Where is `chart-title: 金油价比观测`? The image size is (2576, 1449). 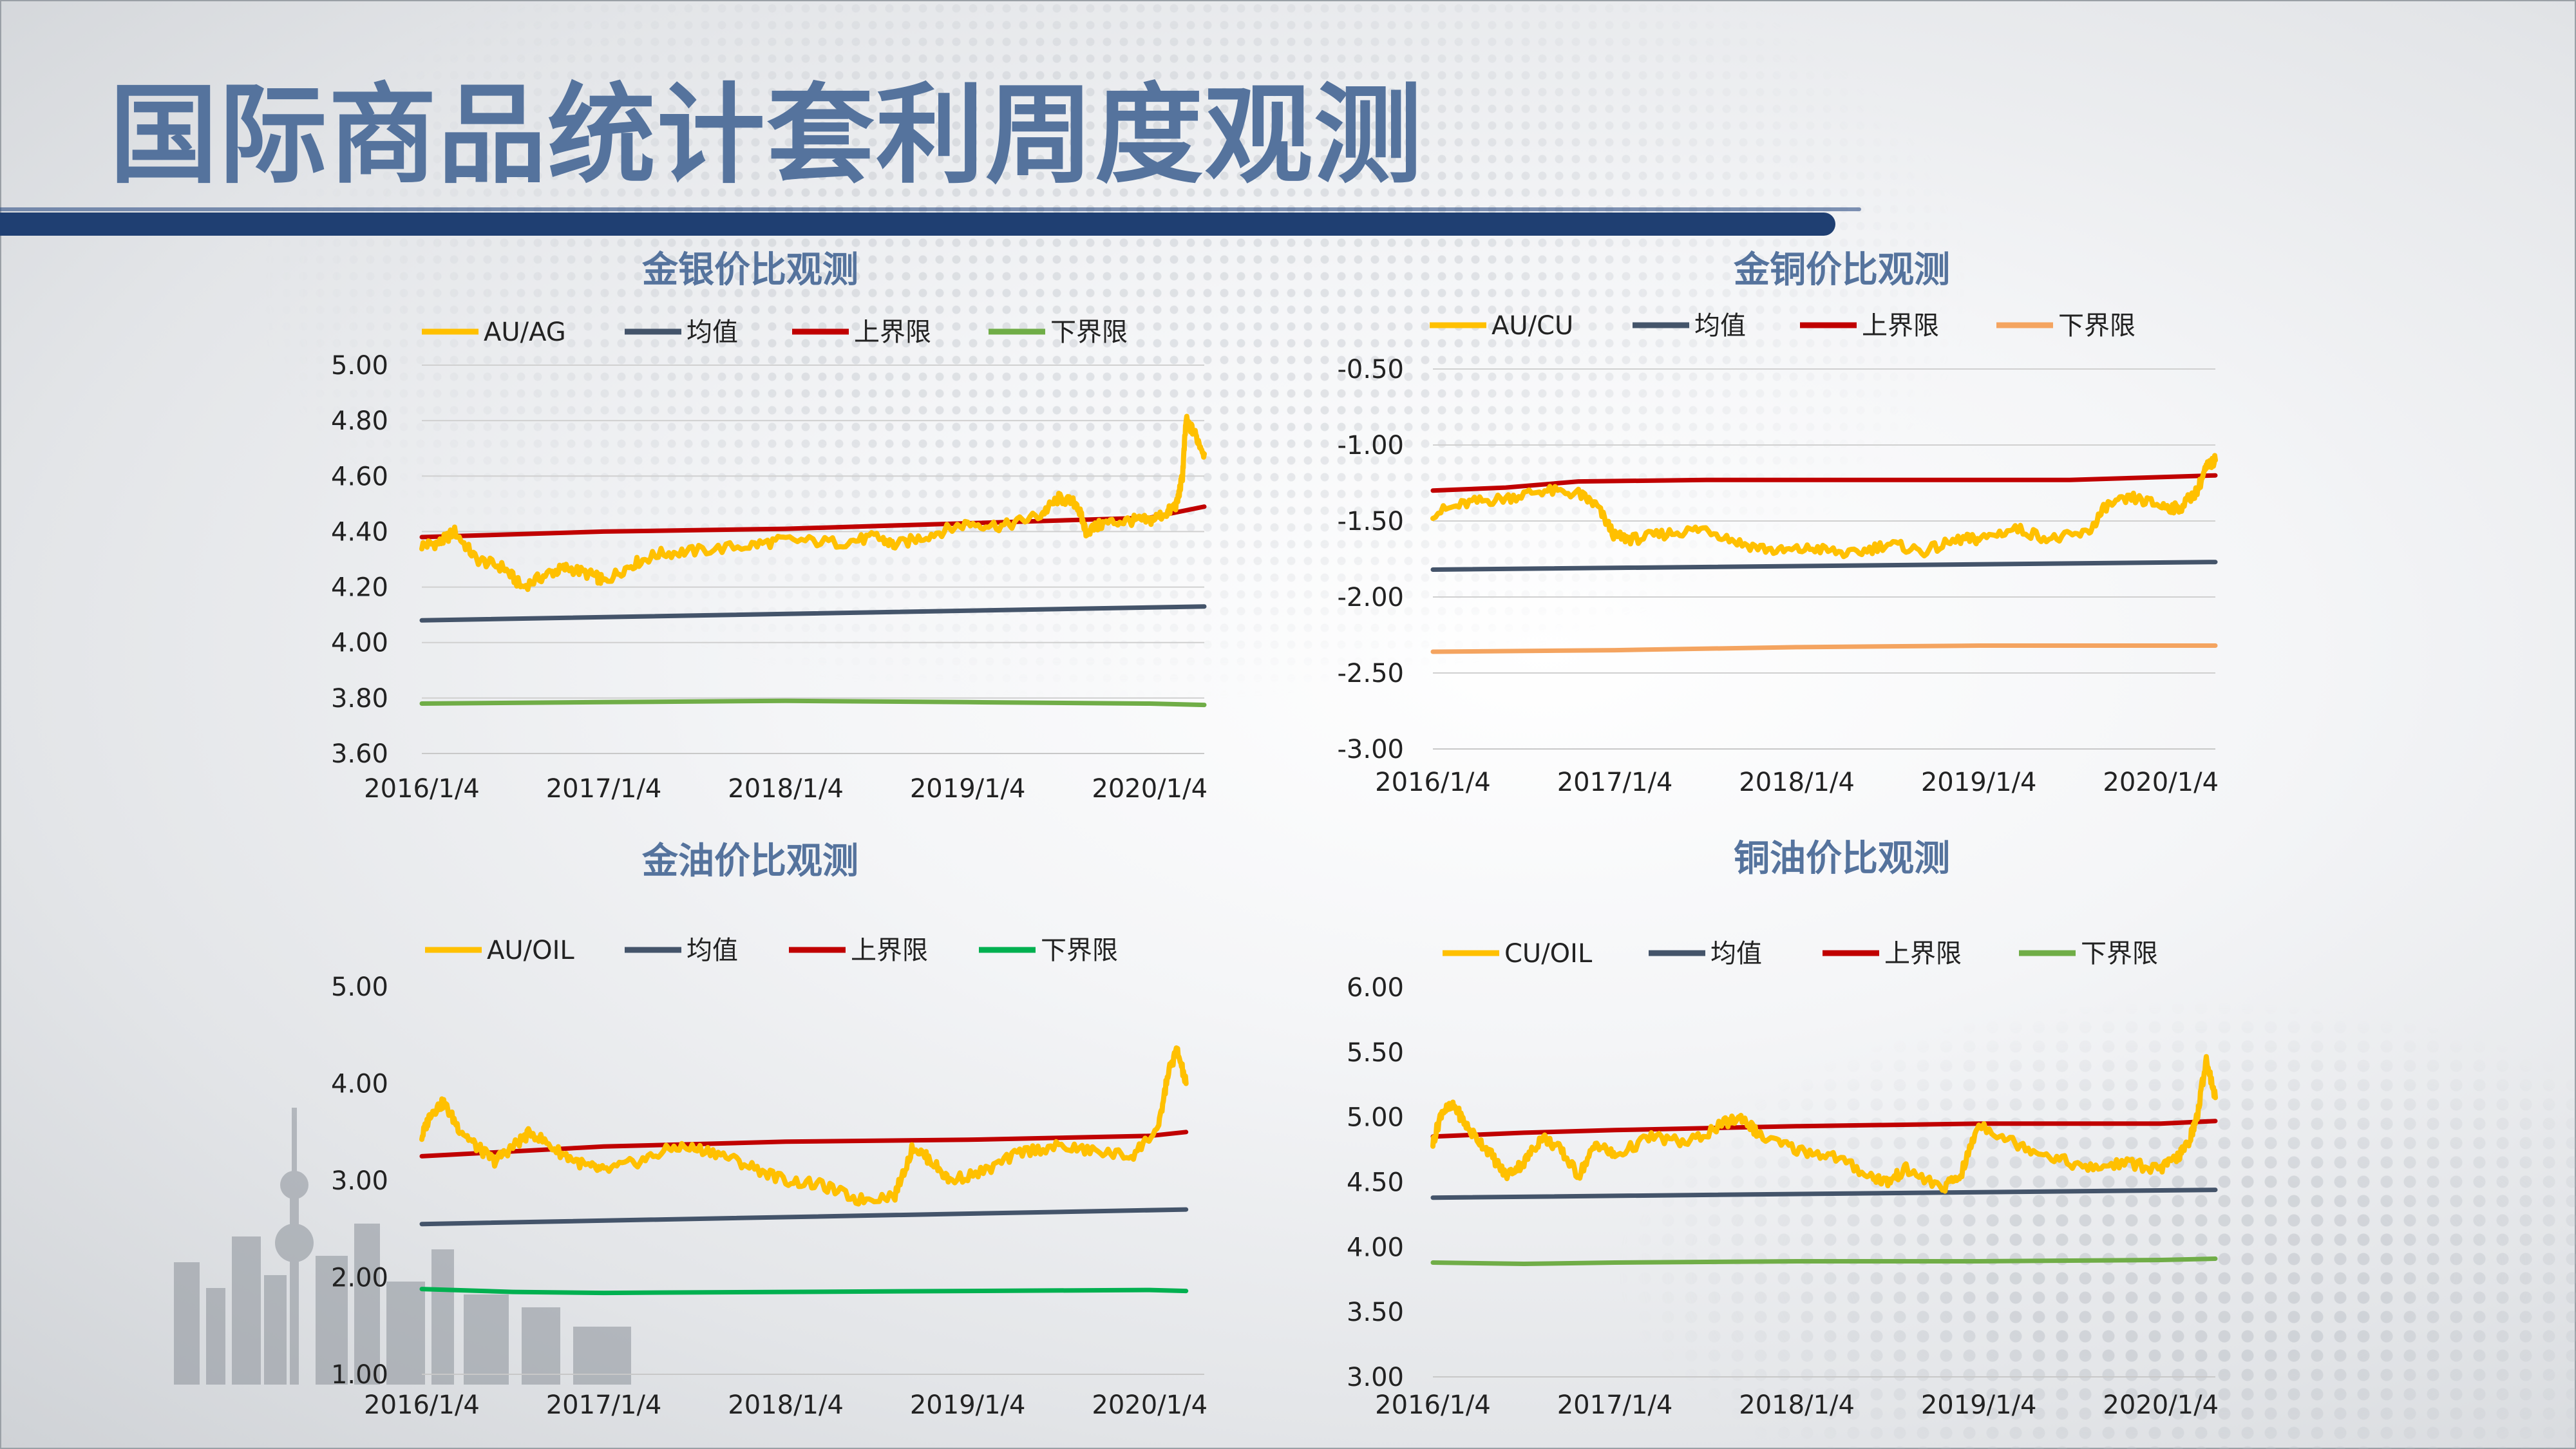
chart-title: 金油价比观测 is located at coordinates (749, 861).